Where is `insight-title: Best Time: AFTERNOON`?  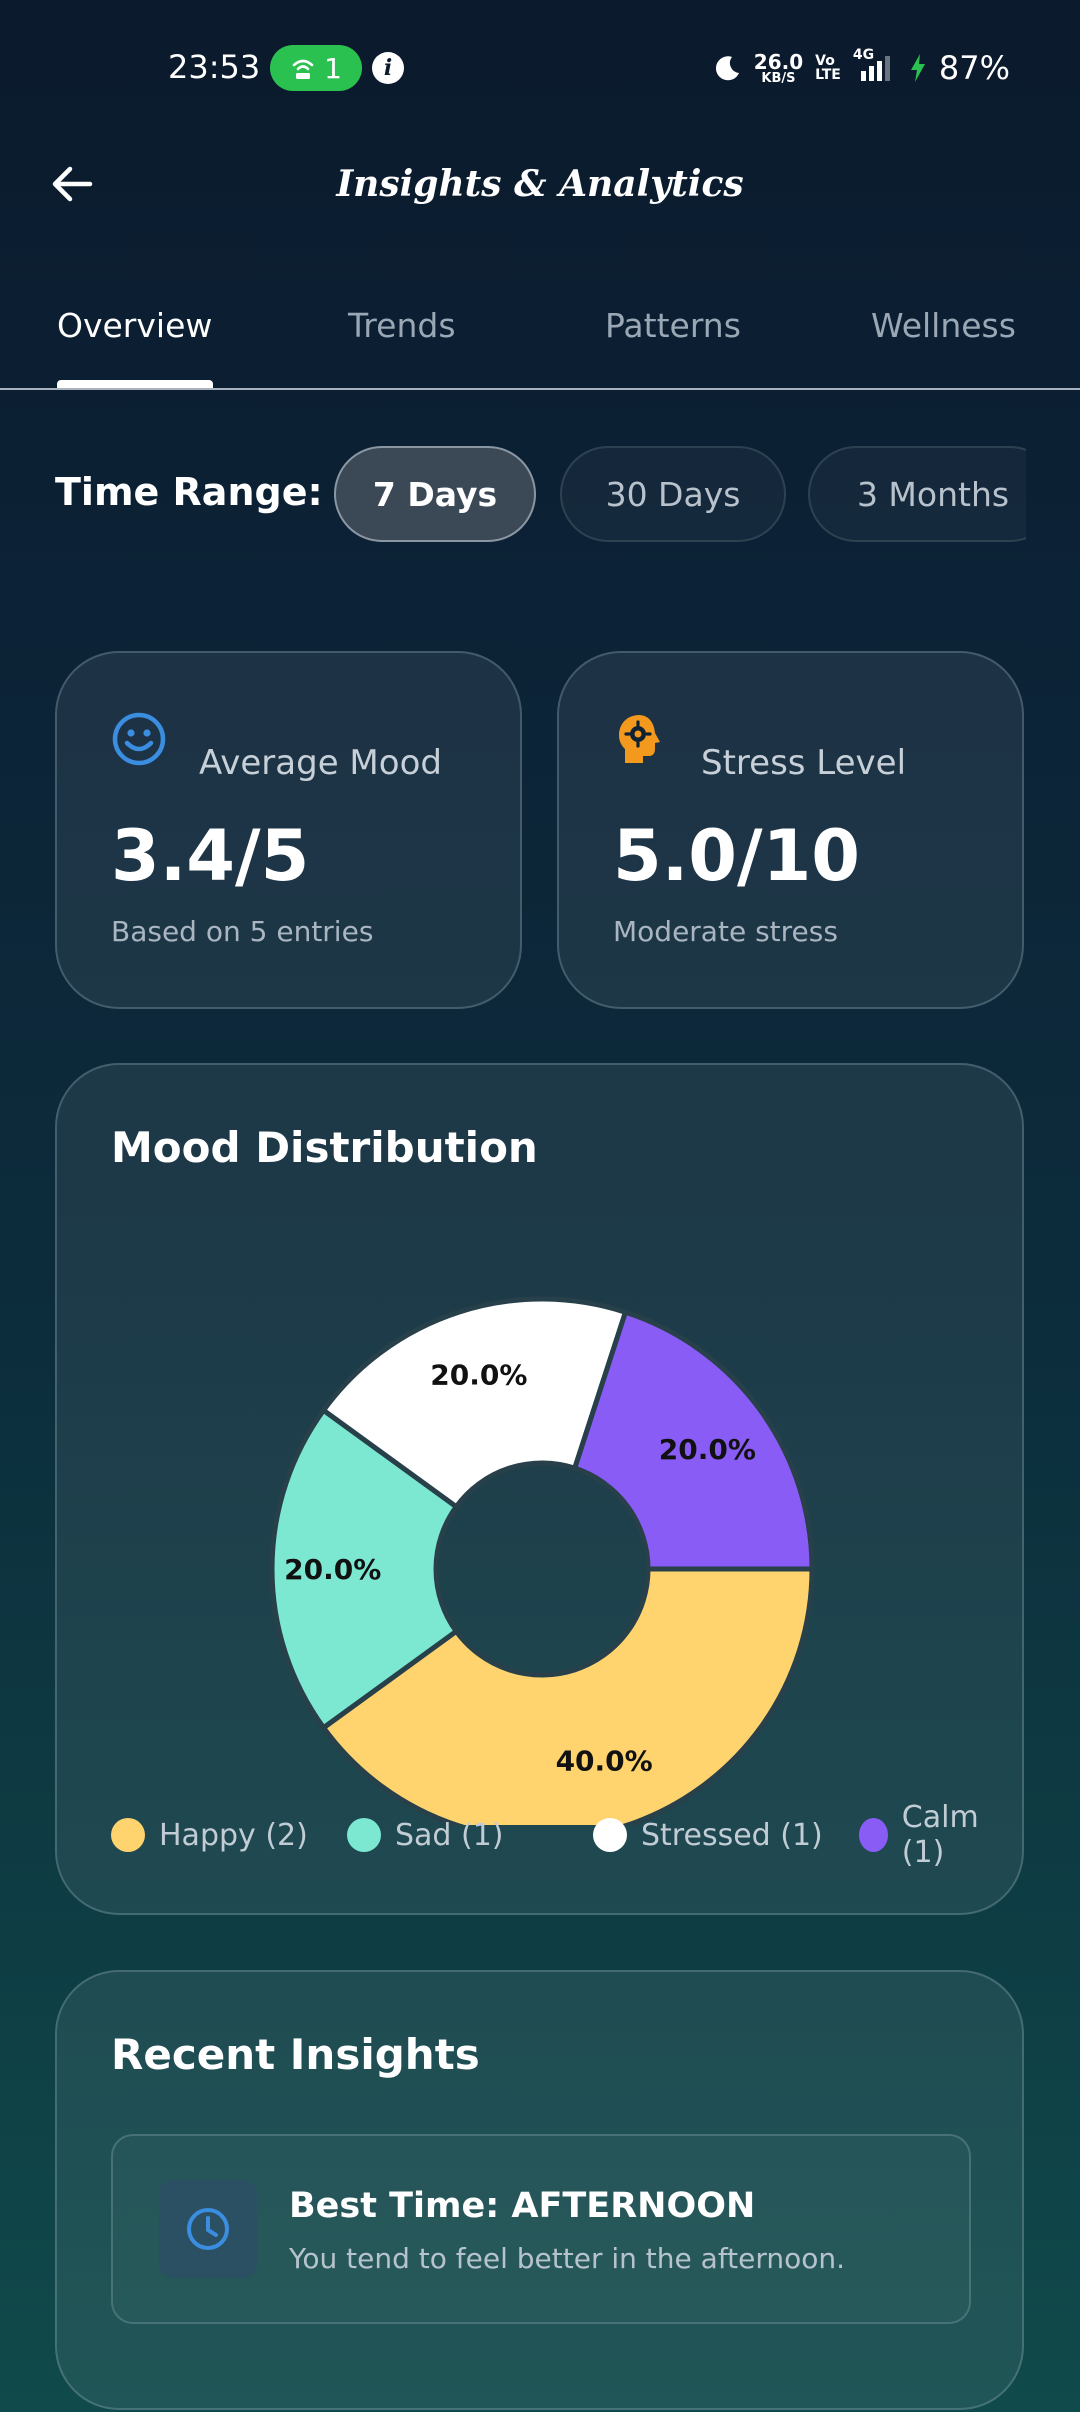
insight-title: Best Time: AFTERNOON is located at coordinates (522, 2206).